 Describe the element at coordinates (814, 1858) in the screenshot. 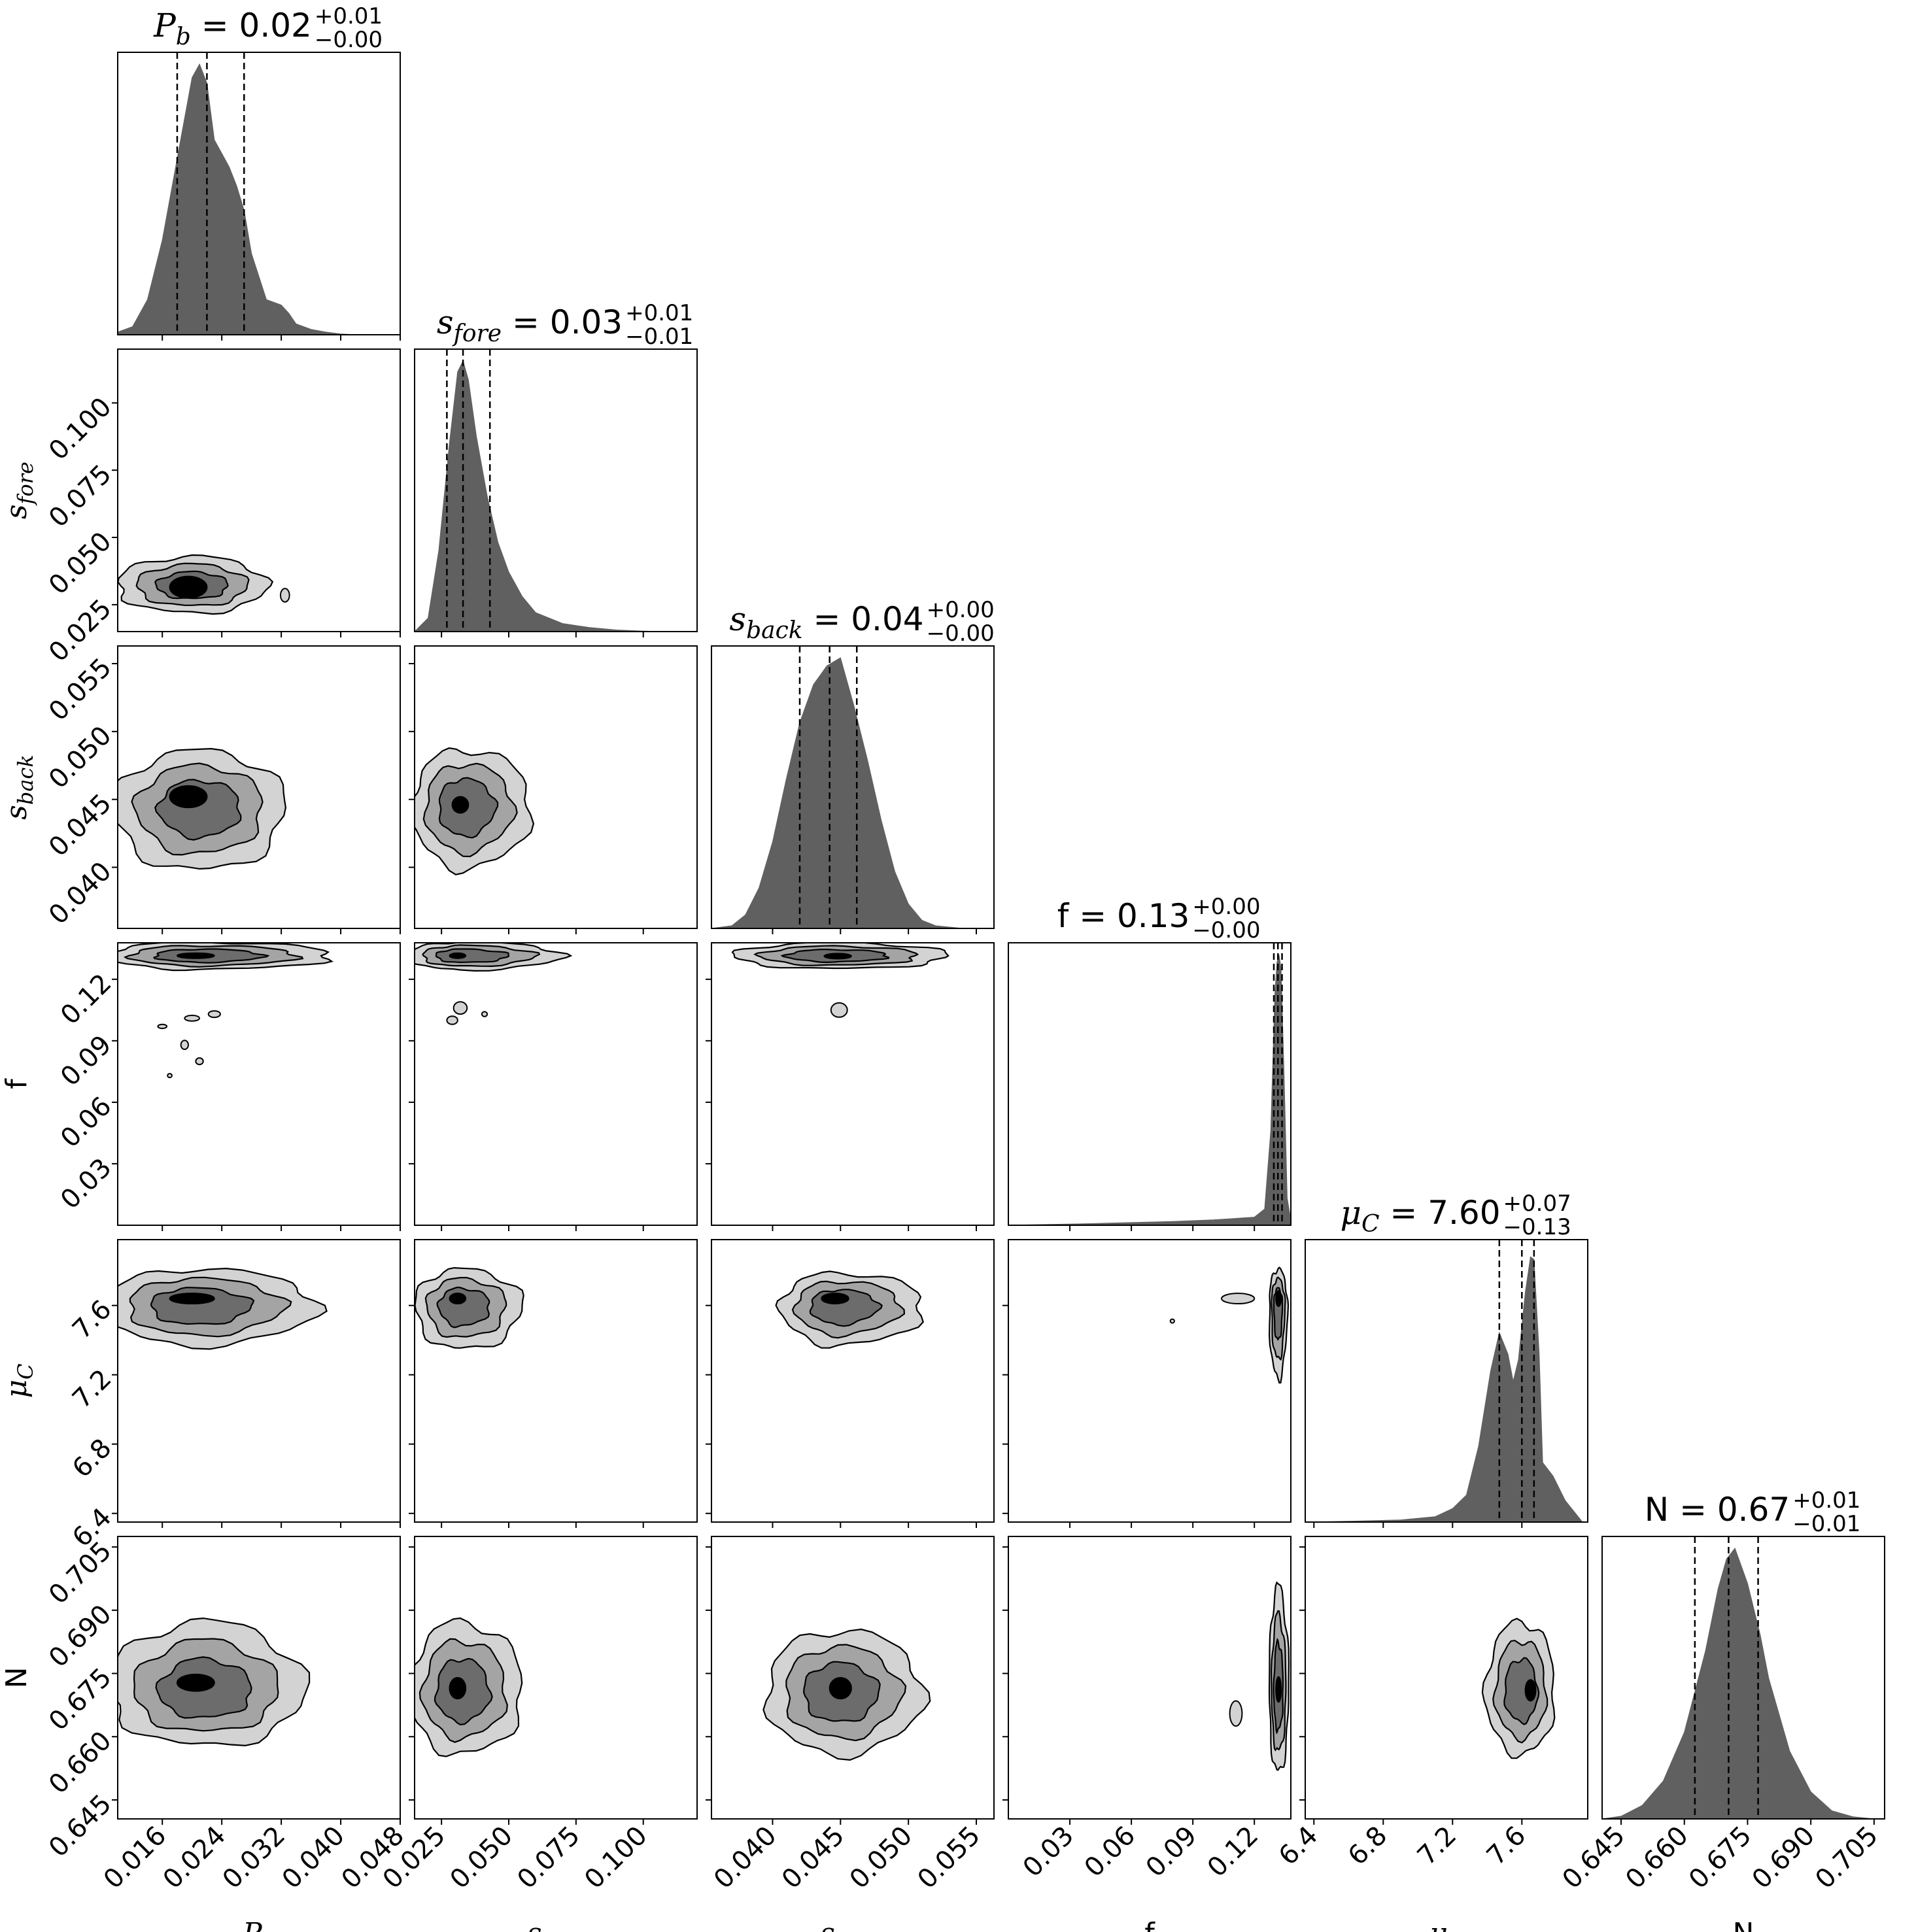

I see `x-tick-label-s_back: 0.045` at that location.